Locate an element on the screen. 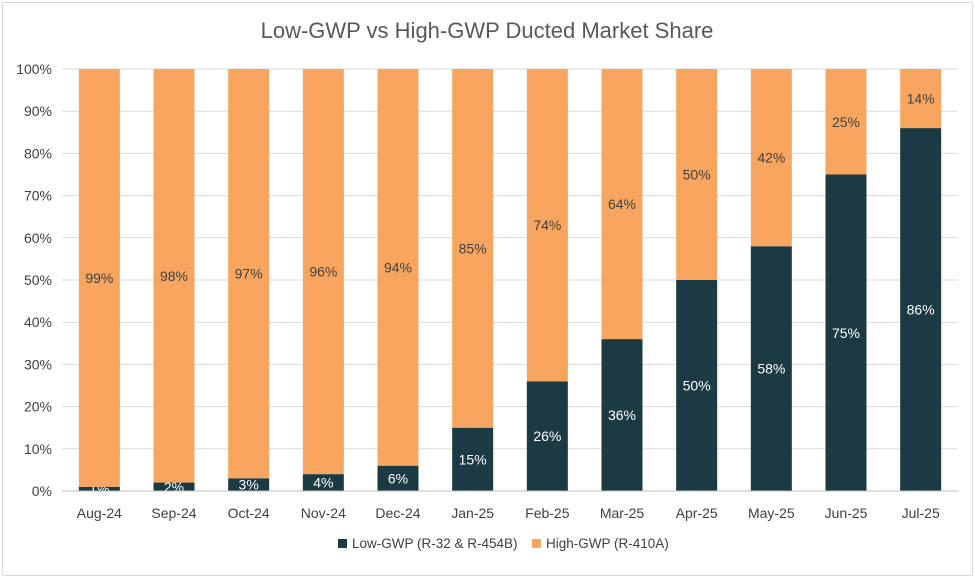  y-tick-label: 90% is located at coordinates (38, 111).